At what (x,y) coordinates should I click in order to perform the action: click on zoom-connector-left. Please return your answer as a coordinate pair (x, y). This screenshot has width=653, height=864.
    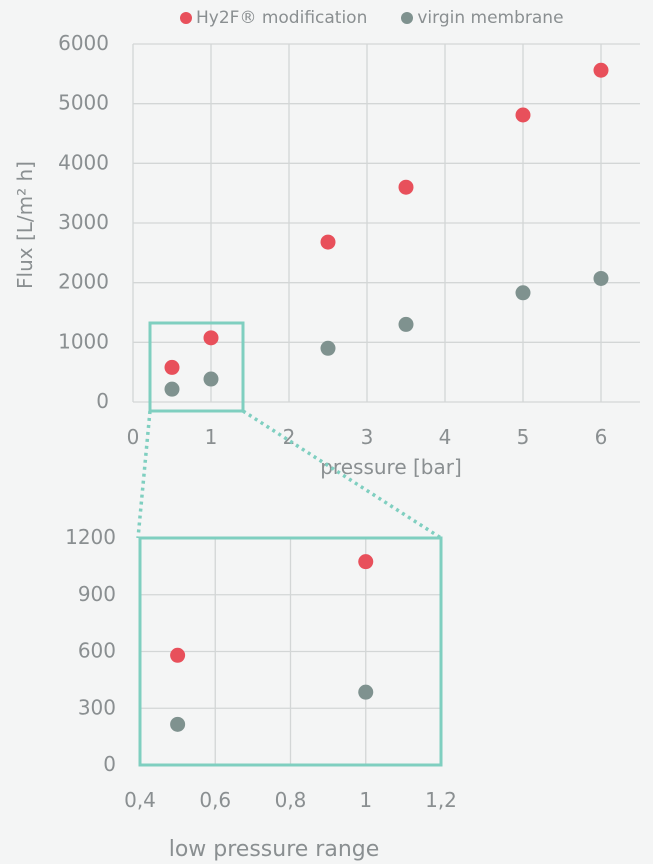
    Looking at the image, I should click on (144, 474).